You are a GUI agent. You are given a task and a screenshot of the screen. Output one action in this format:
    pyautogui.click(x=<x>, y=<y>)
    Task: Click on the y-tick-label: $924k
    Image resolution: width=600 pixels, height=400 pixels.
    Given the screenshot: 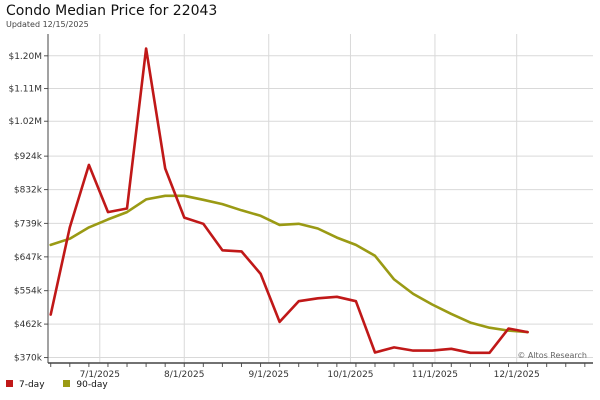 What is the action you would take?
    pyautogui.click(x=28, y=157)
    